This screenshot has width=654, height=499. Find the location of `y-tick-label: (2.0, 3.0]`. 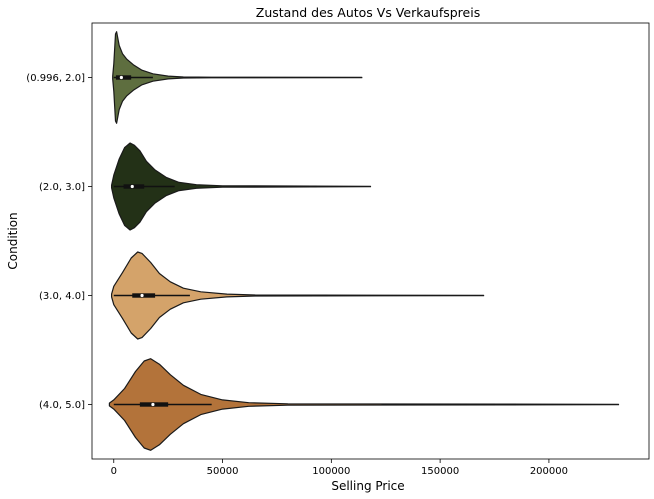

y-tick-label: (2.0, 3.0] is located at coordinates (62, 187).